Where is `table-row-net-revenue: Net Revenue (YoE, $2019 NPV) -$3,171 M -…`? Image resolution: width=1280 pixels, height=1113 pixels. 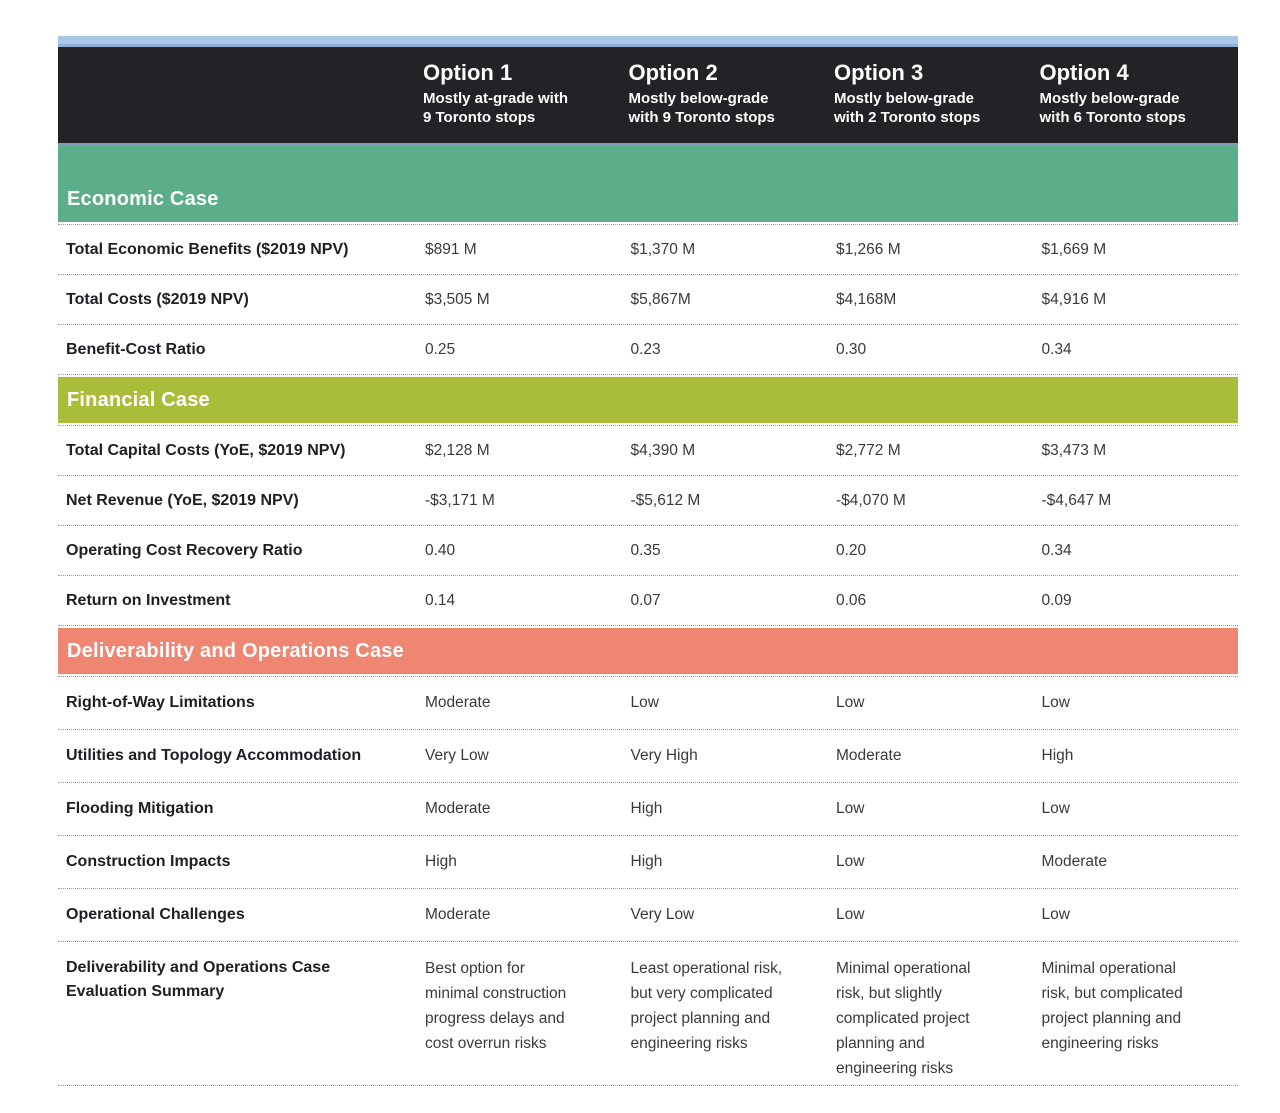
table-row-net-revenue: Net Revenue (YoE, $2019 NPV) -$3,171 M -… is located at coordinates (648, 501).